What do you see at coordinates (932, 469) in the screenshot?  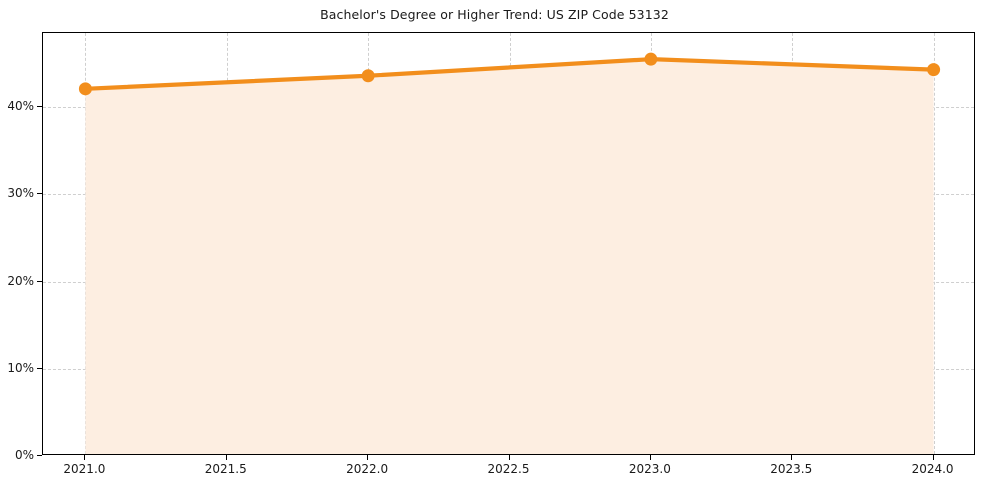 I see `x-tick-label: 2024.0` at bounding box center [932, 469].